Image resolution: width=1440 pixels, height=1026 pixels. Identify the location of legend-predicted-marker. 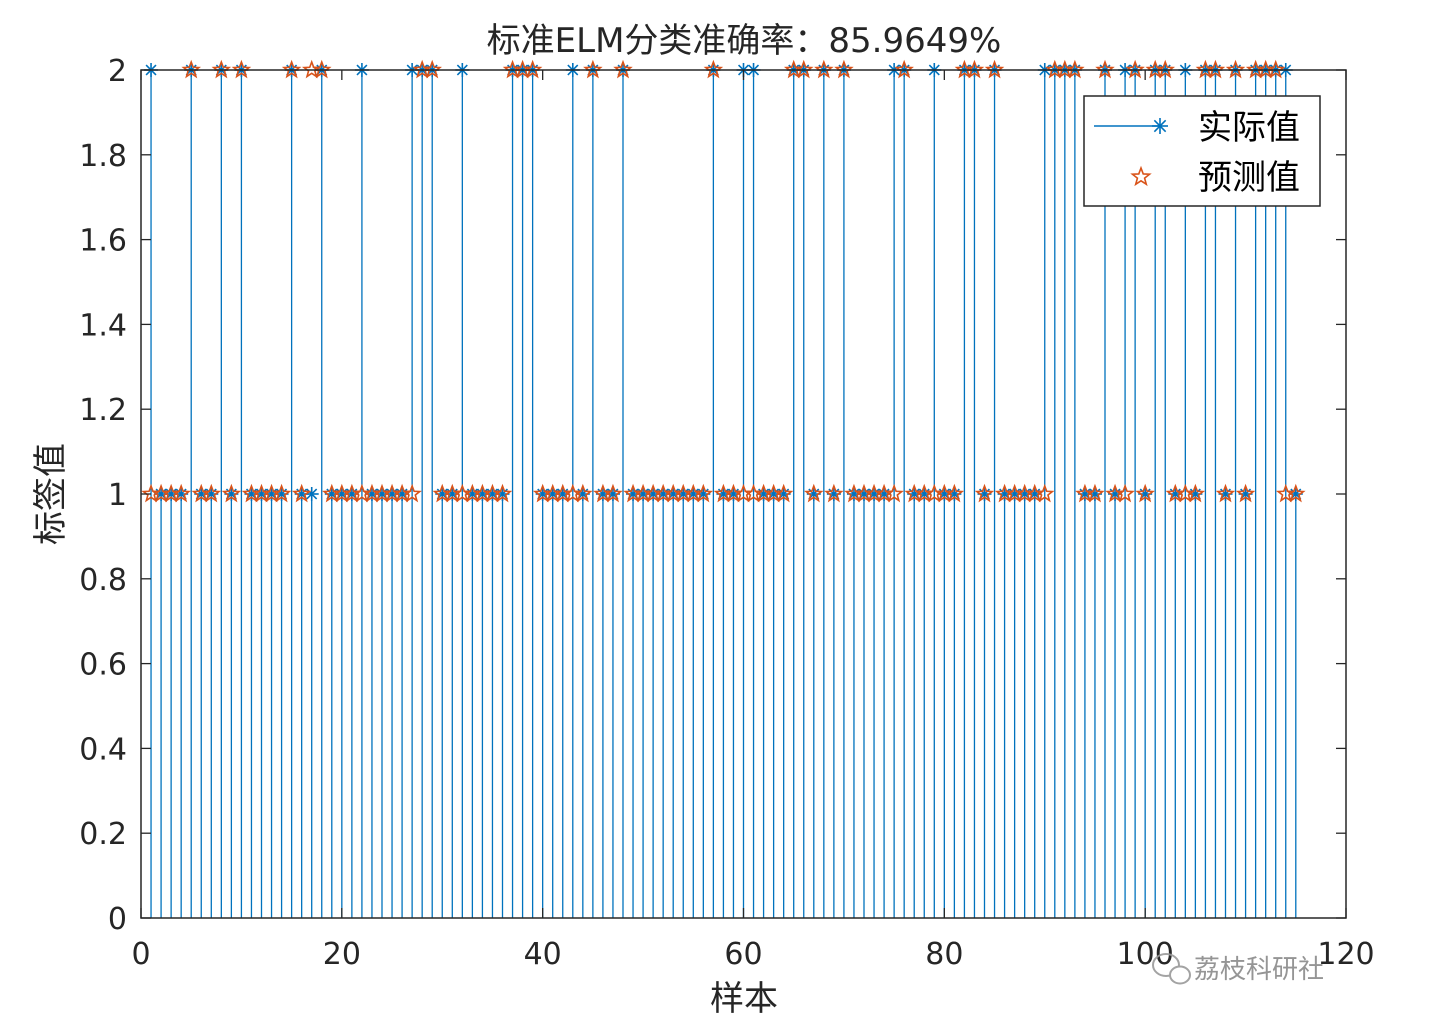
(1141, 176).